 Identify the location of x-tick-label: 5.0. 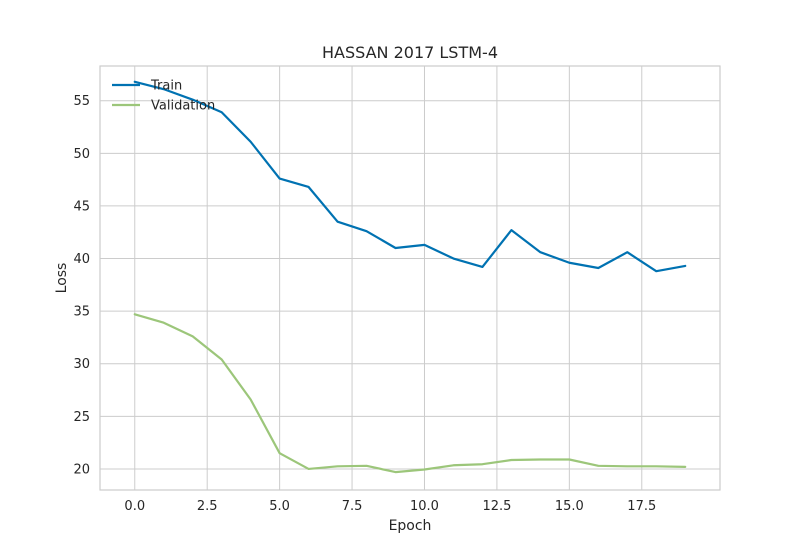
(279, 506).